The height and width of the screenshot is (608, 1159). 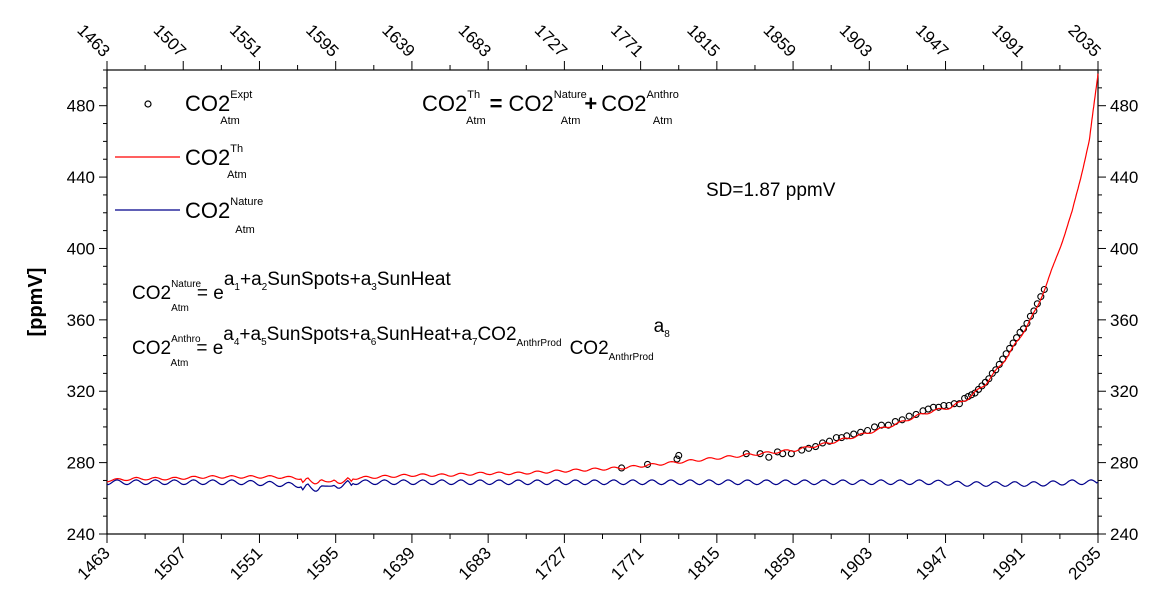 I want to click on equation-nature: CO2Nature Atm= ea1+a2SunSpots+a3SunHeat, so click(x=291, y=291).